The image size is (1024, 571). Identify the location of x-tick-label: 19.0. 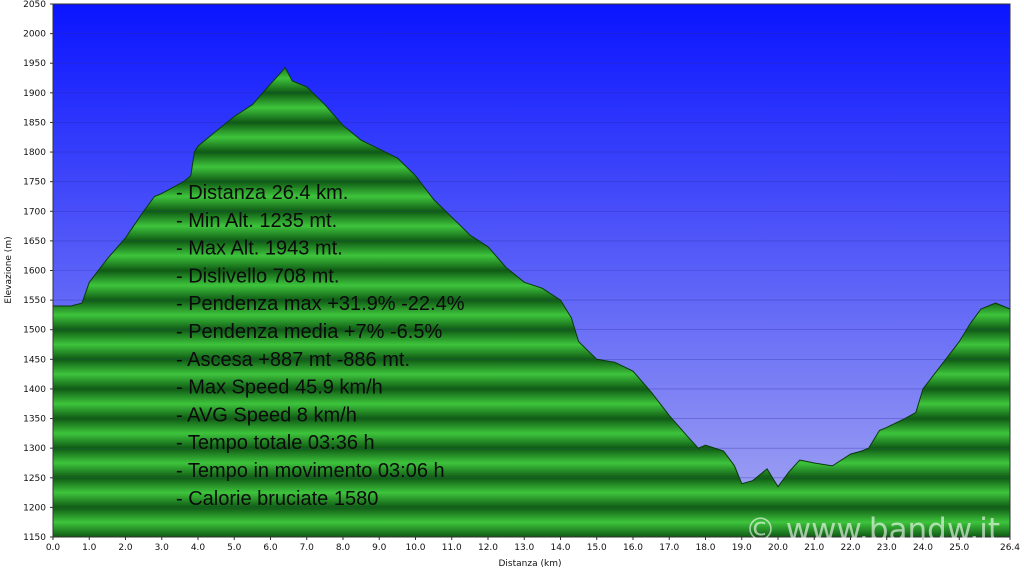
(742, 548).